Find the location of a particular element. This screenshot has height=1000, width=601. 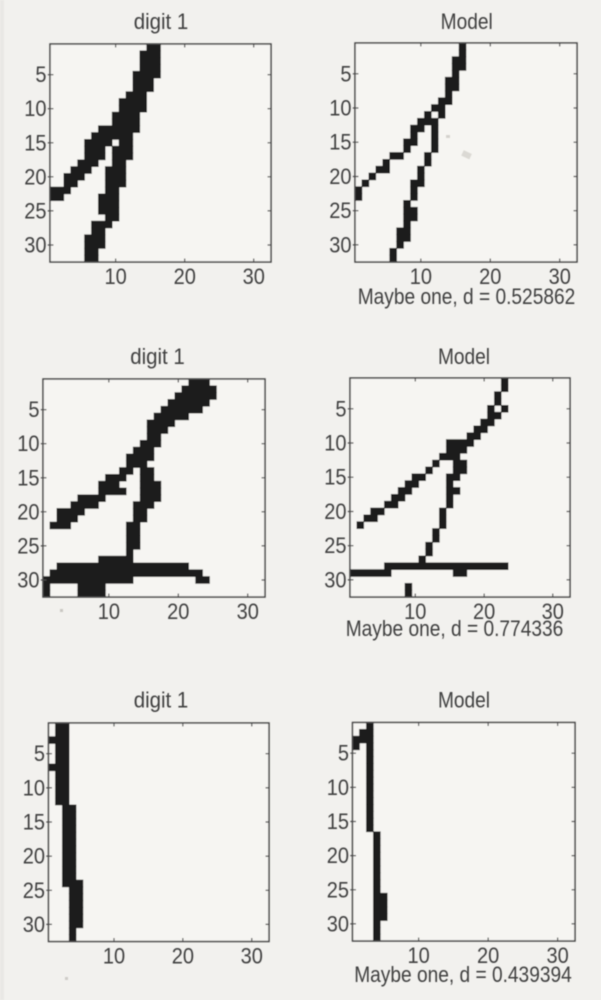

svg-text: Maybe one, d = 0.525862 is located at coordinates (467, 297).